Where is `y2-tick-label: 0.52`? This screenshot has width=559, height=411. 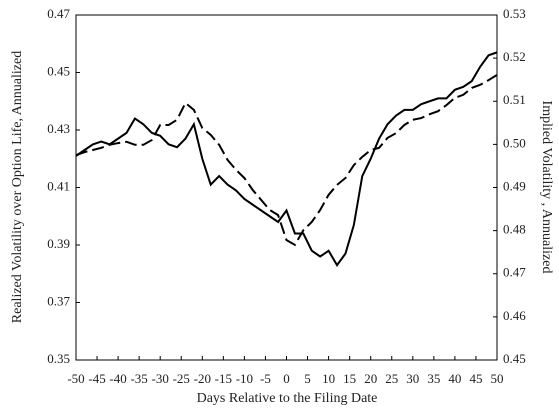
y2-tick-label: 0.52 is located at coordinates (514, 56).